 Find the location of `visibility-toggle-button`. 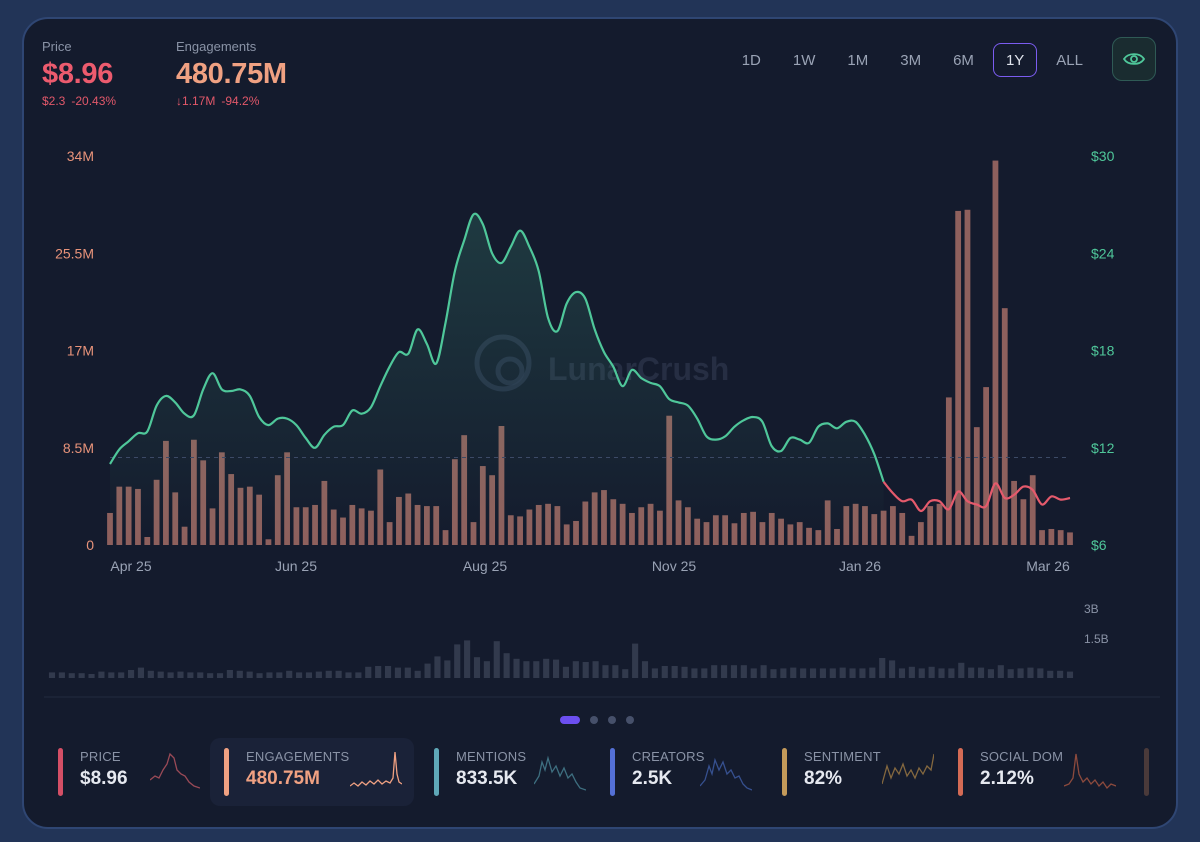

visibility-toggle-button is located at coordinates (1134, 59).